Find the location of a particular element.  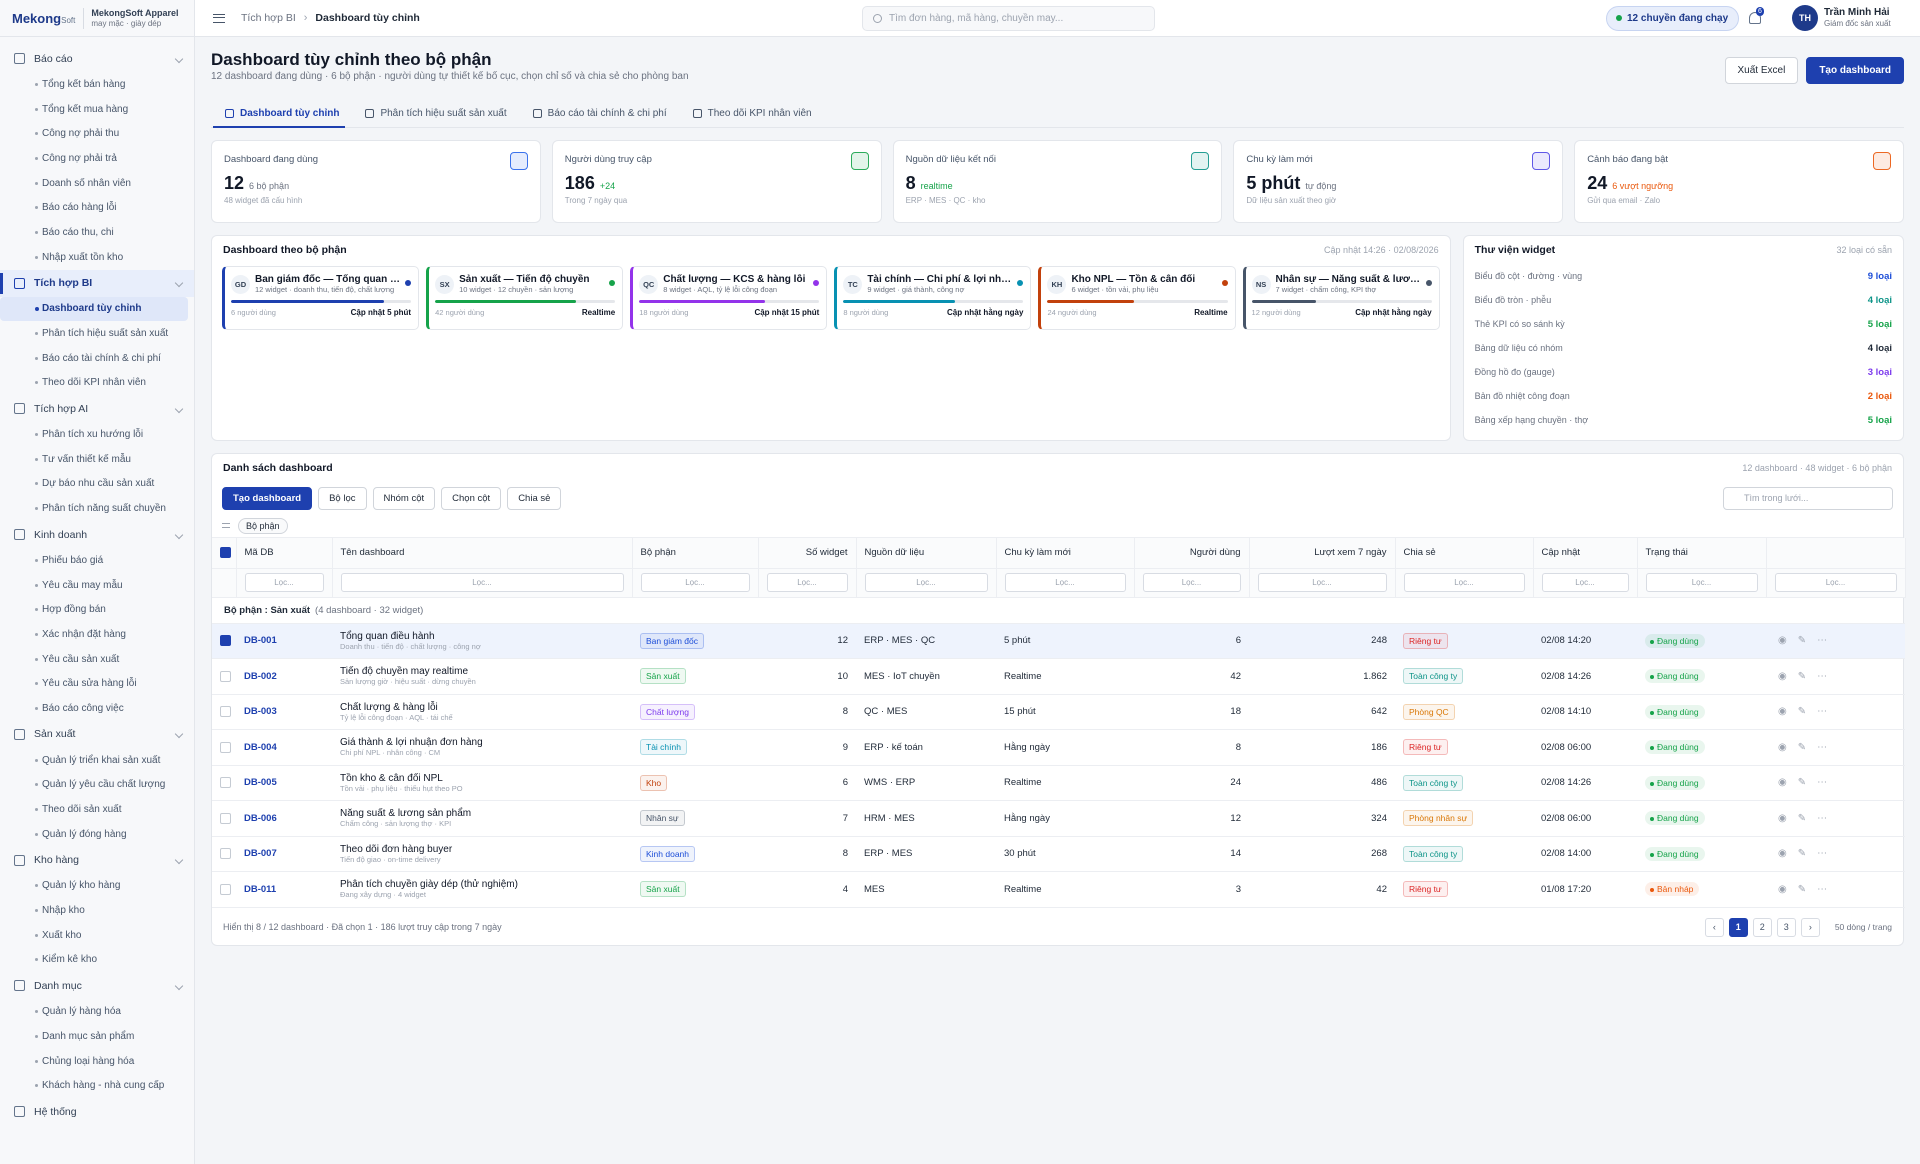

library-item: Thẻ KPI có so sánh kỳ 5 loại is located at coordinates (1683, 324).